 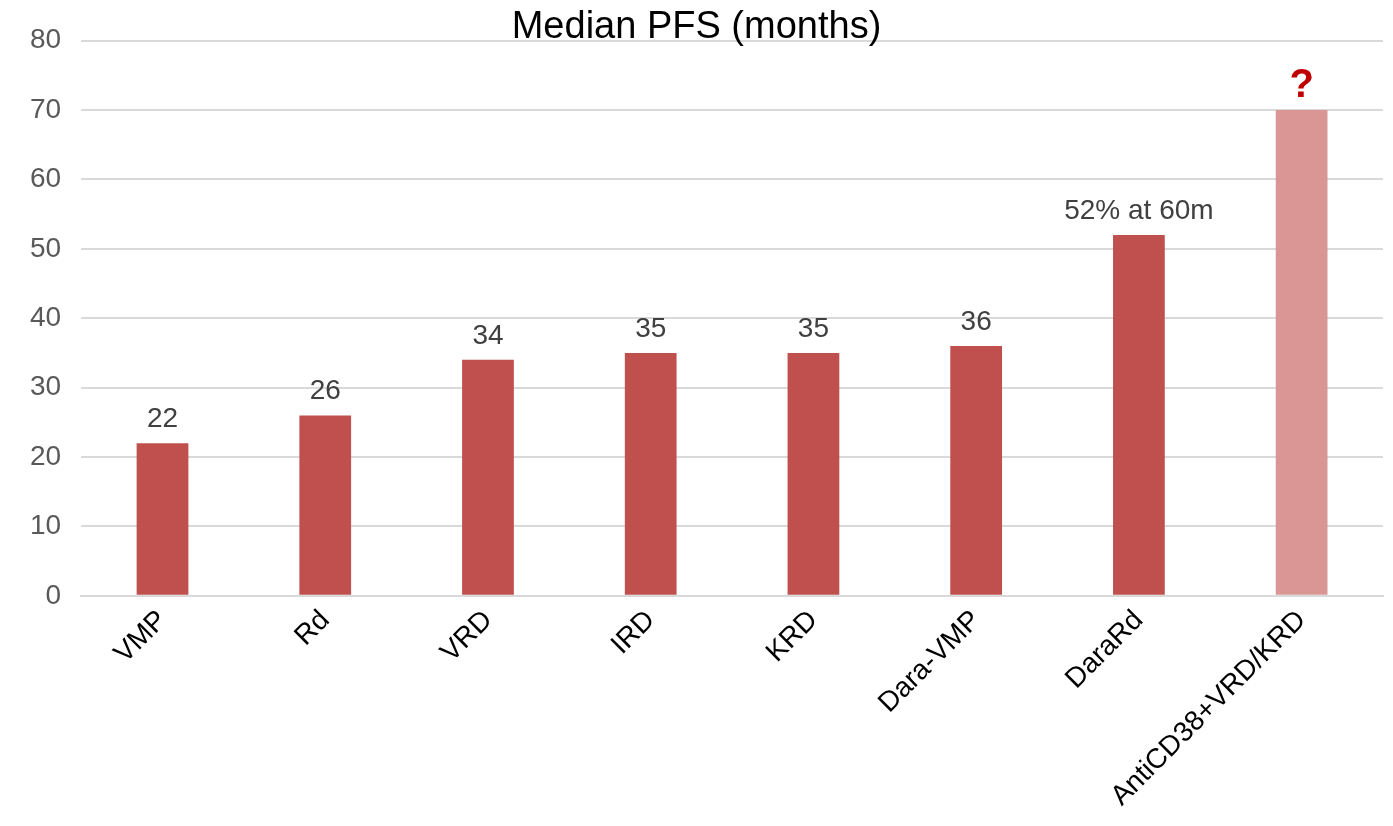 What do you see at coordinates (45, 247) in the screenshot?
I see `y-tick-label: 50` at bounding box center [45, 247].